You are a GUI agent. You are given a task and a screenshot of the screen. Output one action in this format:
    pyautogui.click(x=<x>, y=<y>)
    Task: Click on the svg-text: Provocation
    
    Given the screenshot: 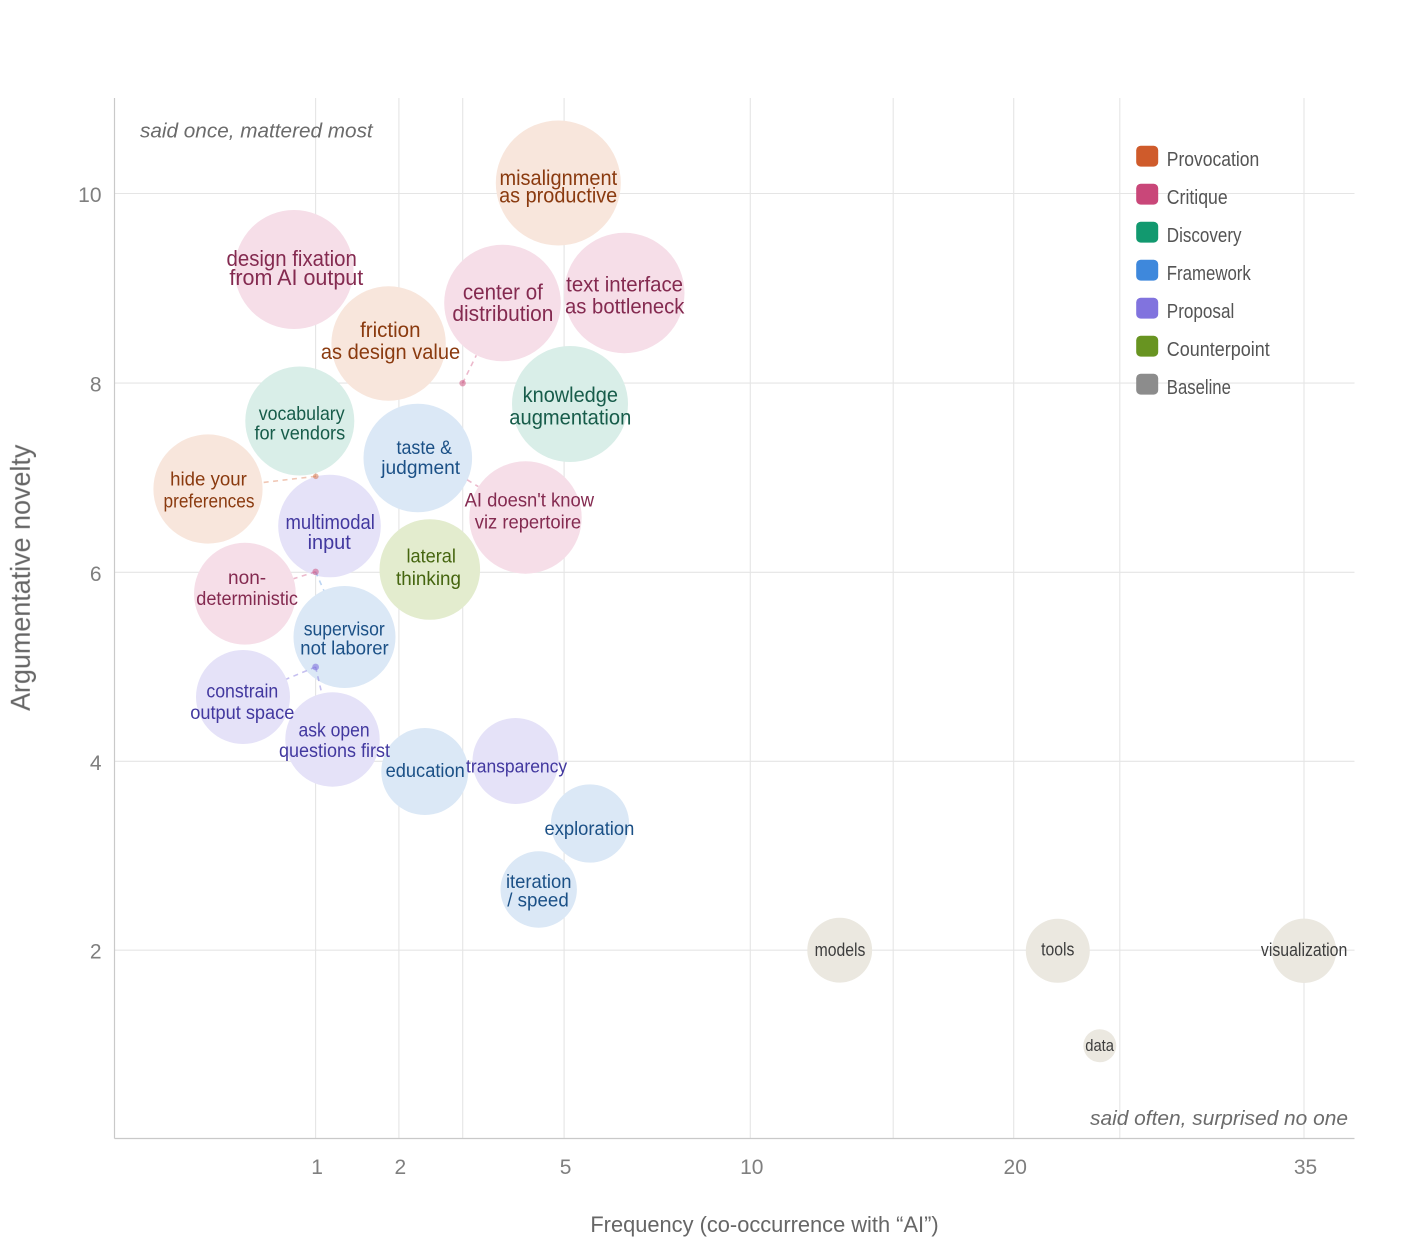 What is the action you would take?
    pyautogui.click(x=1213, y=160)
    